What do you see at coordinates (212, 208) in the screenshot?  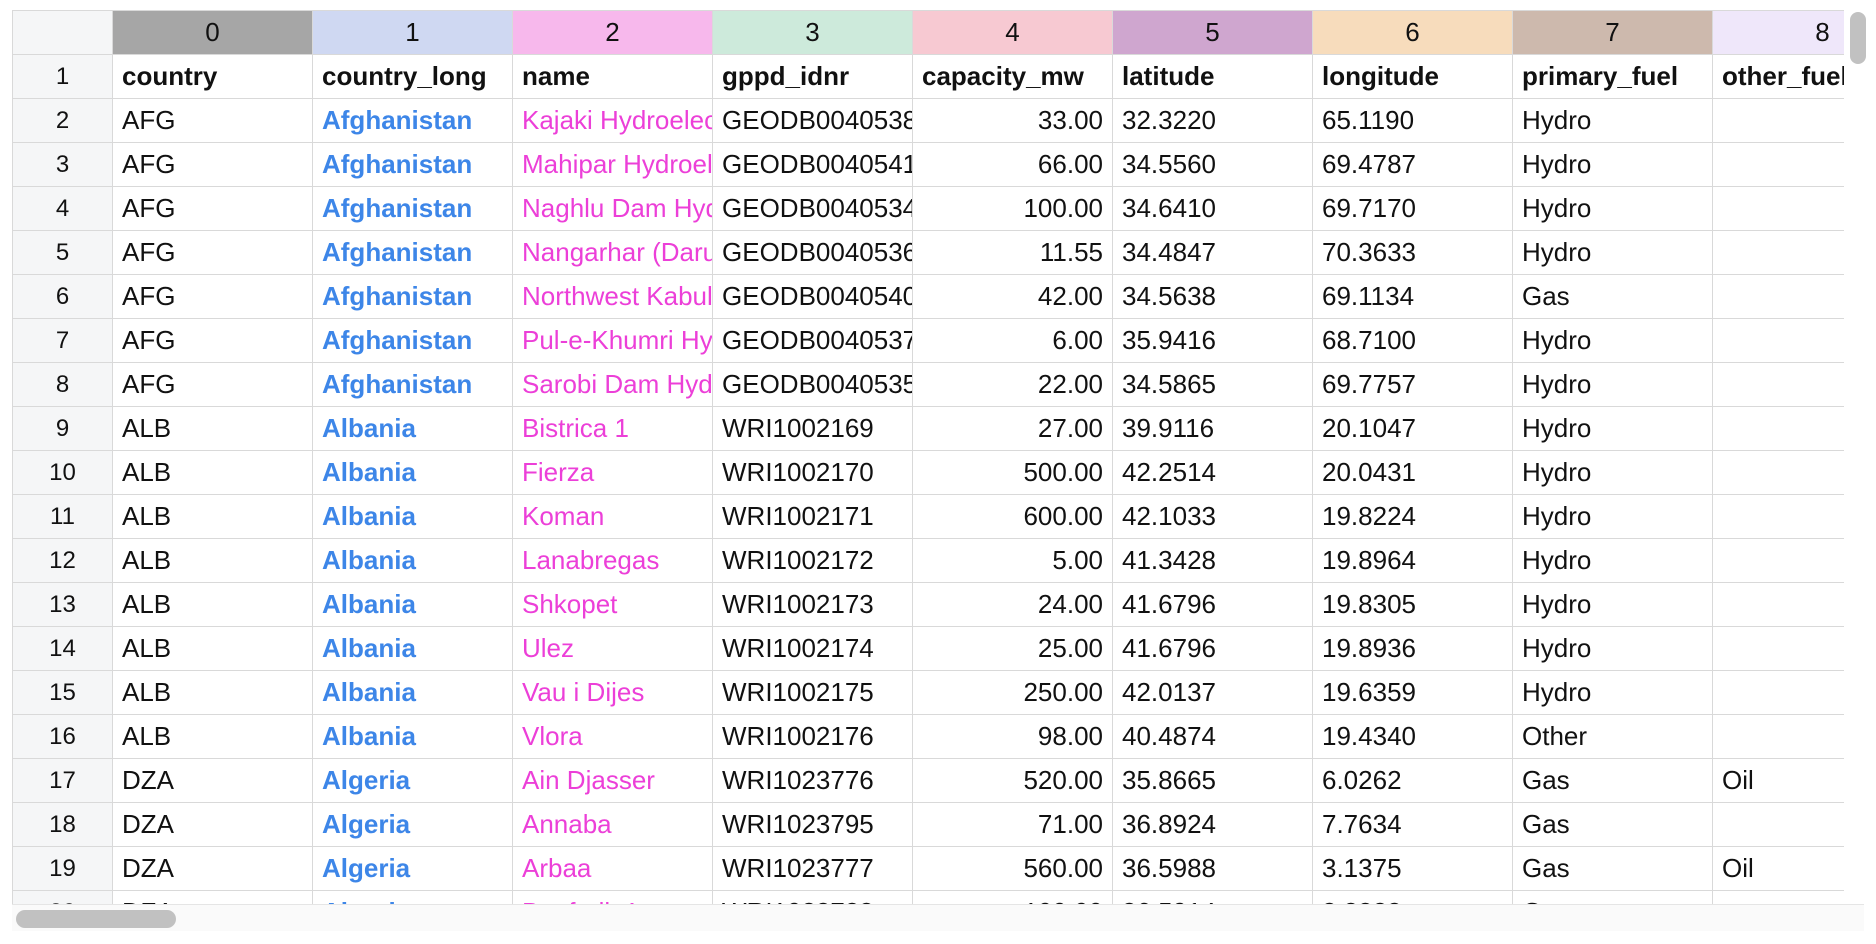 I see `table-cell: AFG` at bounding box center [212, 208].